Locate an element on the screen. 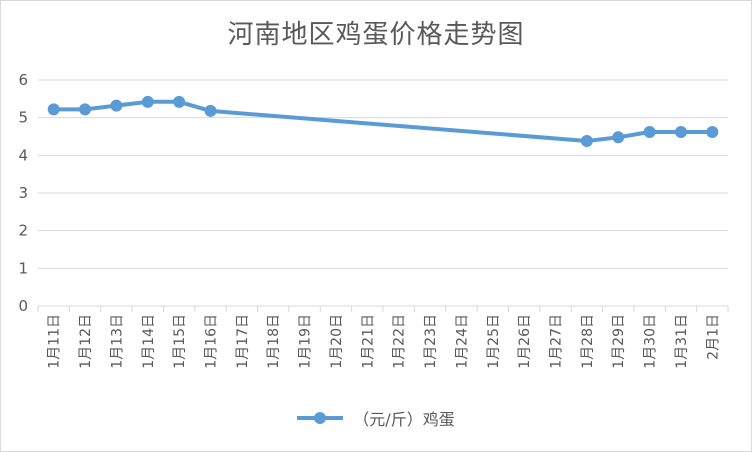  x-tick-label: 1月26日 is located at coordinates (525, 341).